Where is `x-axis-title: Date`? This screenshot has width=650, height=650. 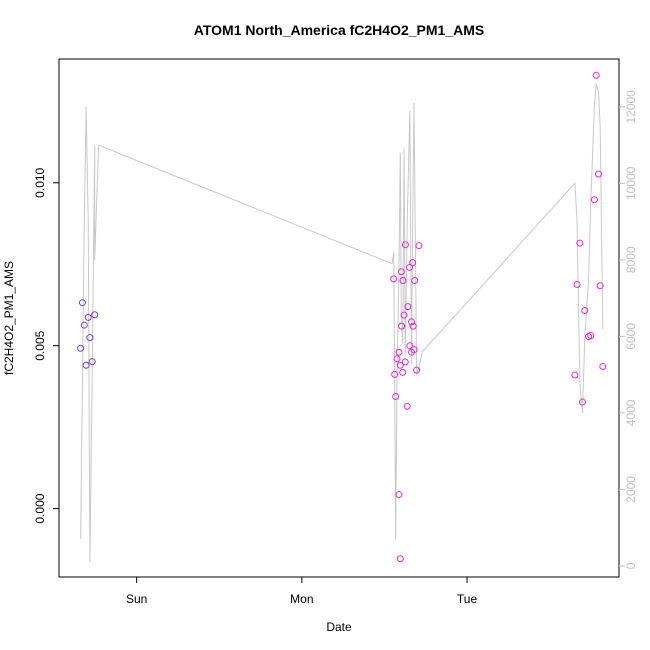
x-axis-title: Date is located at coordinates (339, 627).